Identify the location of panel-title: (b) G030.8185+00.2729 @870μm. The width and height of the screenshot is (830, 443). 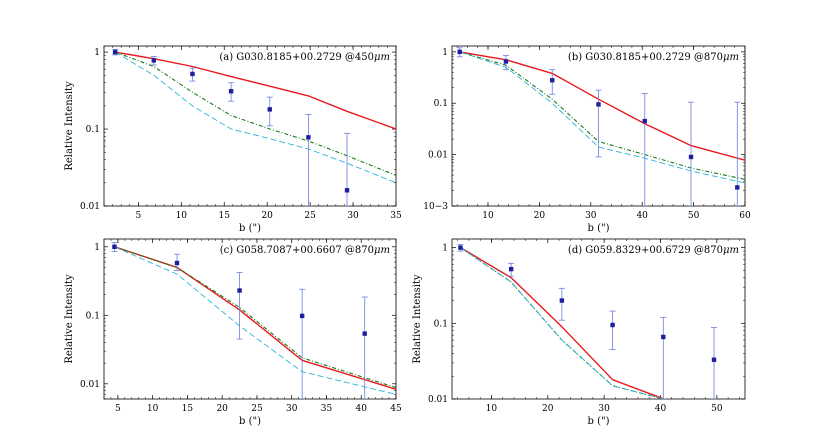
(653, 57).